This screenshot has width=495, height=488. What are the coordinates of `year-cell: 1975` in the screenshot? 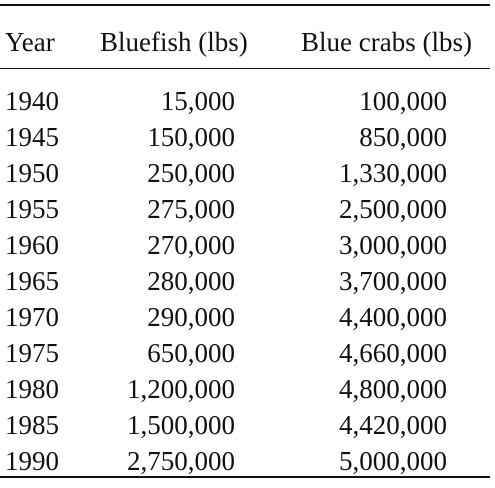 It's located at (32, 353).